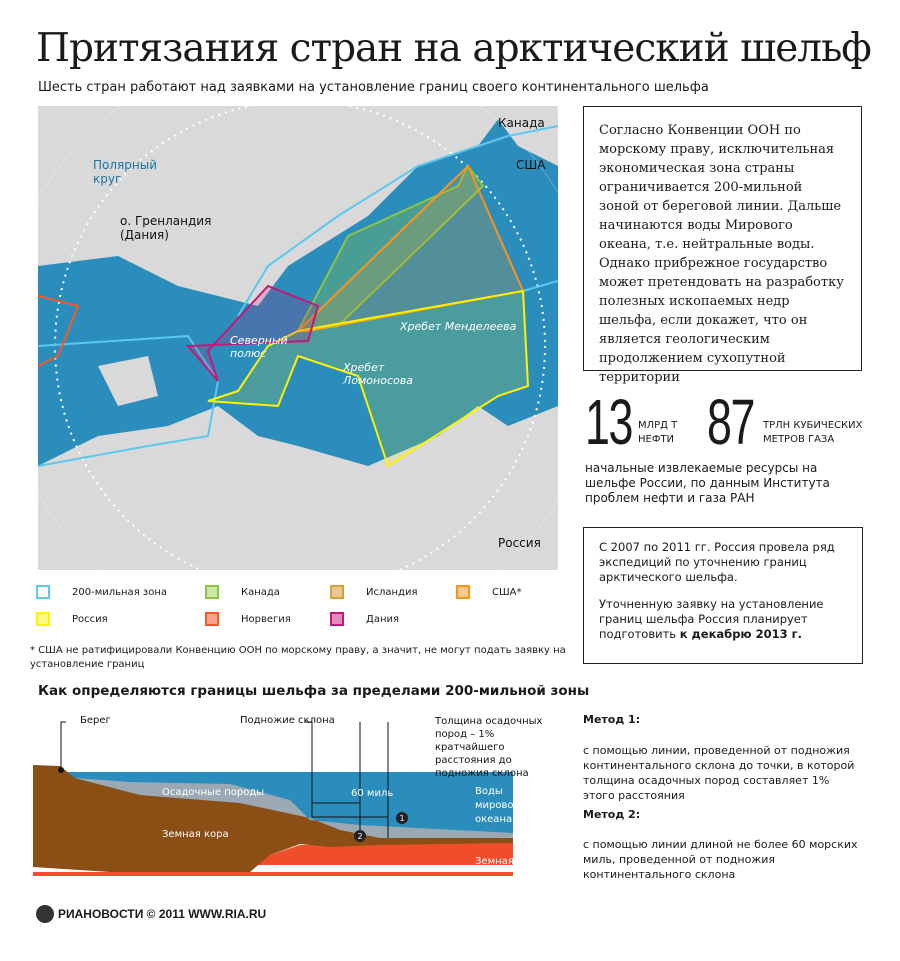  Describe the element at coordinates (813, 425) in the screenshot. I see `unit-line: ТРЛН КУБИЧЕСКИХ` at that location.